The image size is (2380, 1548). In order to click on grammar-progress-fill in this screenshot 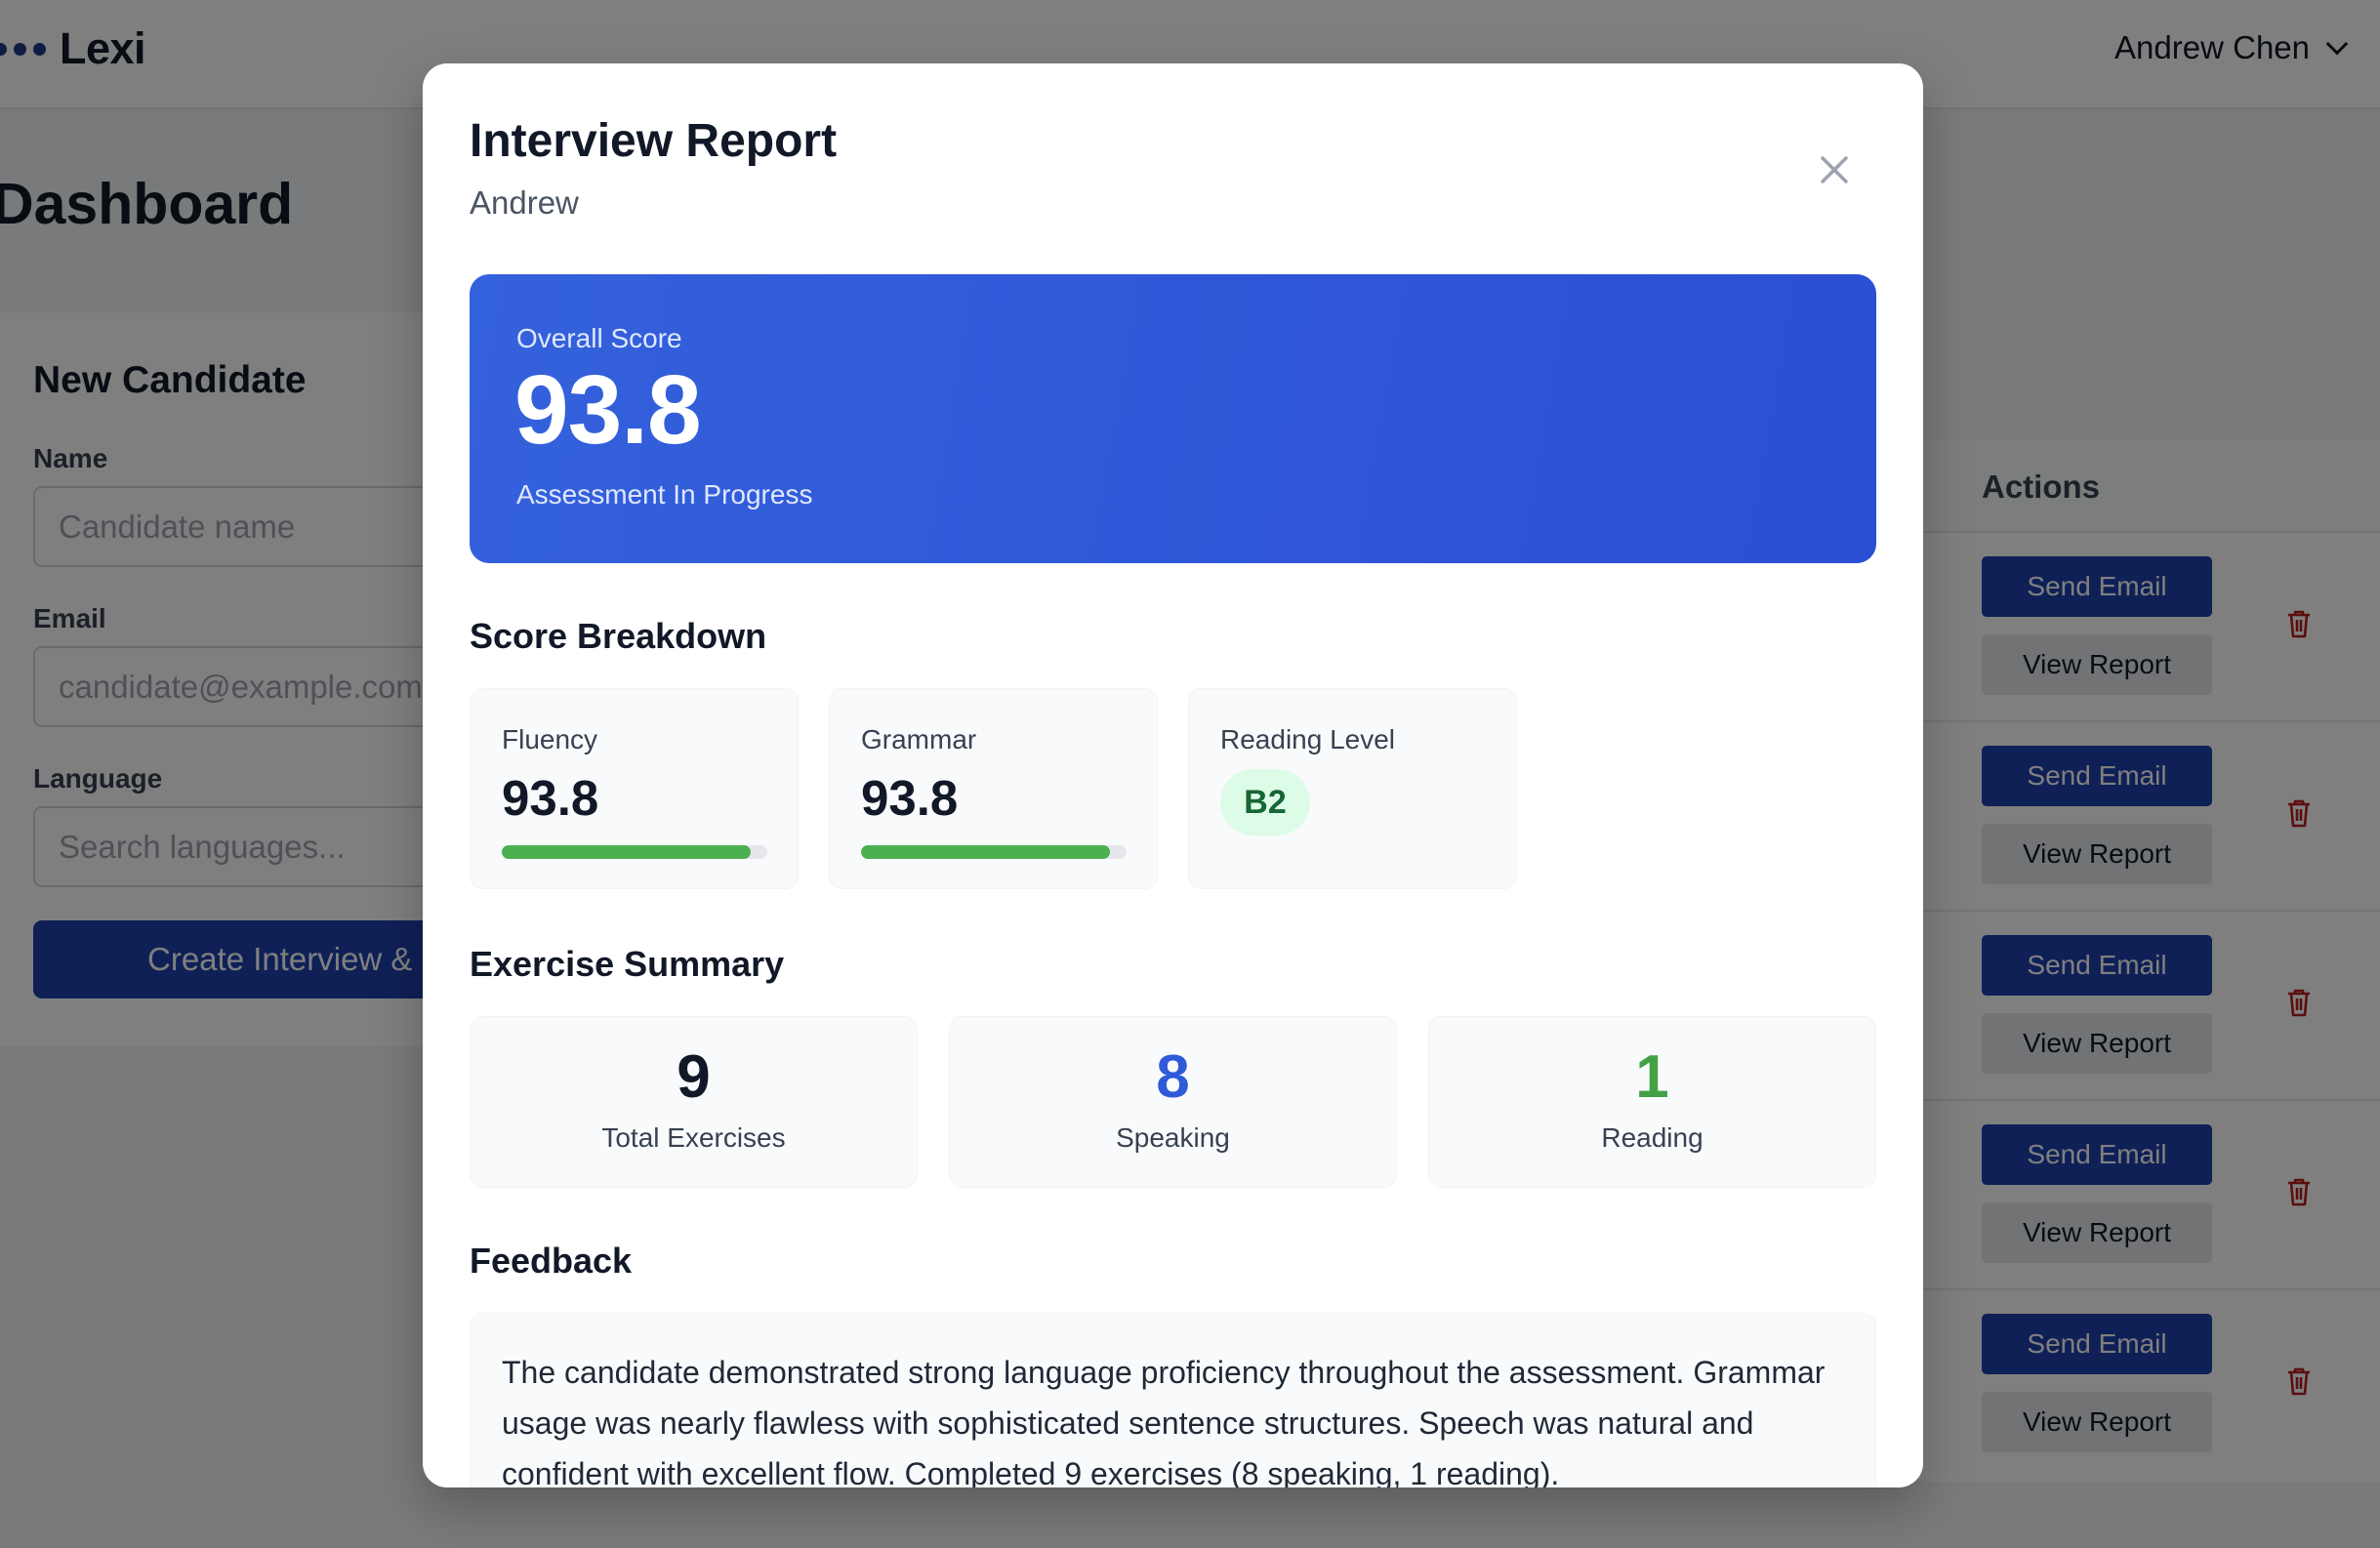, I will do `click(986, 852)`.